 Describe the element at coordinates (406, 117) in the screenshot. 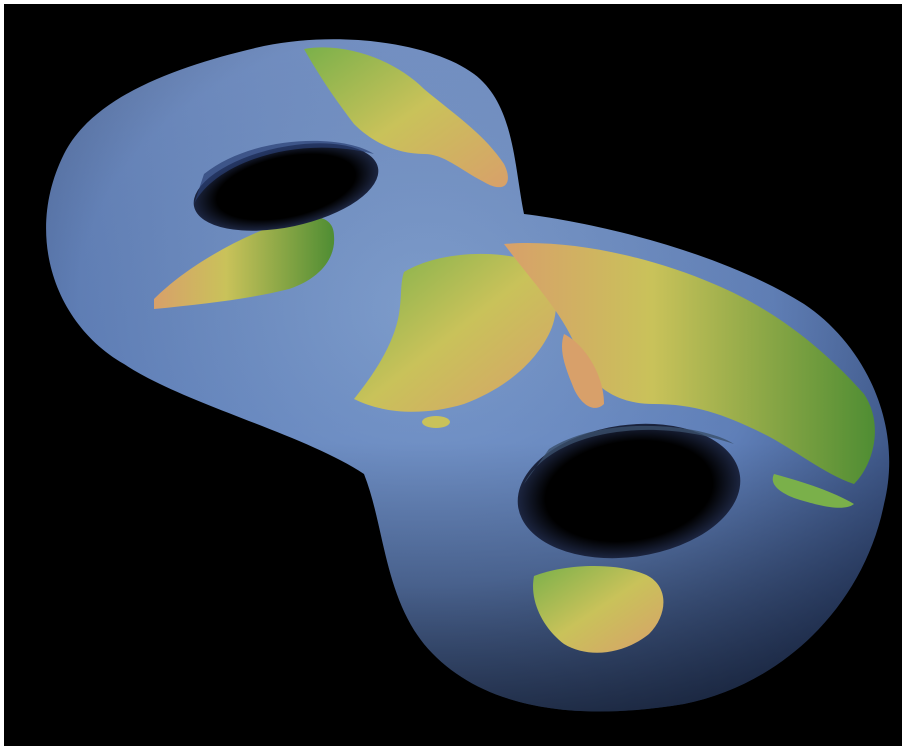

I see `landmass-north-america` at that location.